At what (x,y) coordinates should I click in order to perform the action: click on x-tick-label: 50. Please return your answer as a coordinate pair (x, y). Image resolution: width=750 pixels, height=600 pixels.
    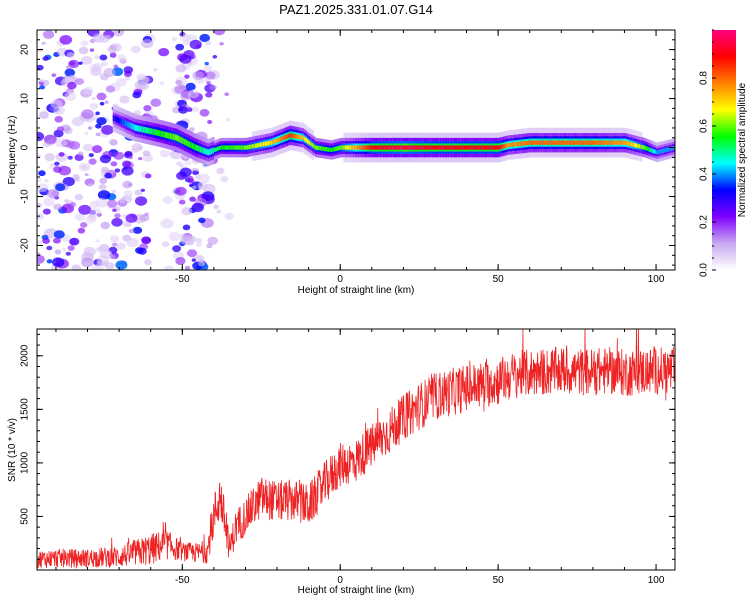
    Looking at the image, I should click on (499, 580).